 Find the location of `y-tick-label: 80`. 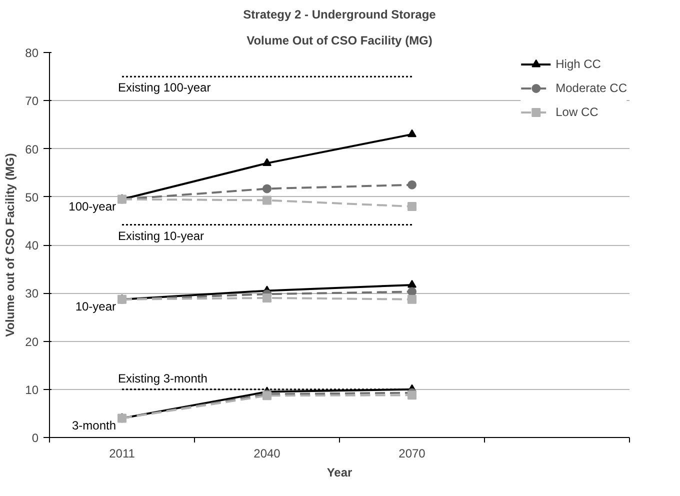

y-tick-label: 80 is located at coordinates (32, 53).